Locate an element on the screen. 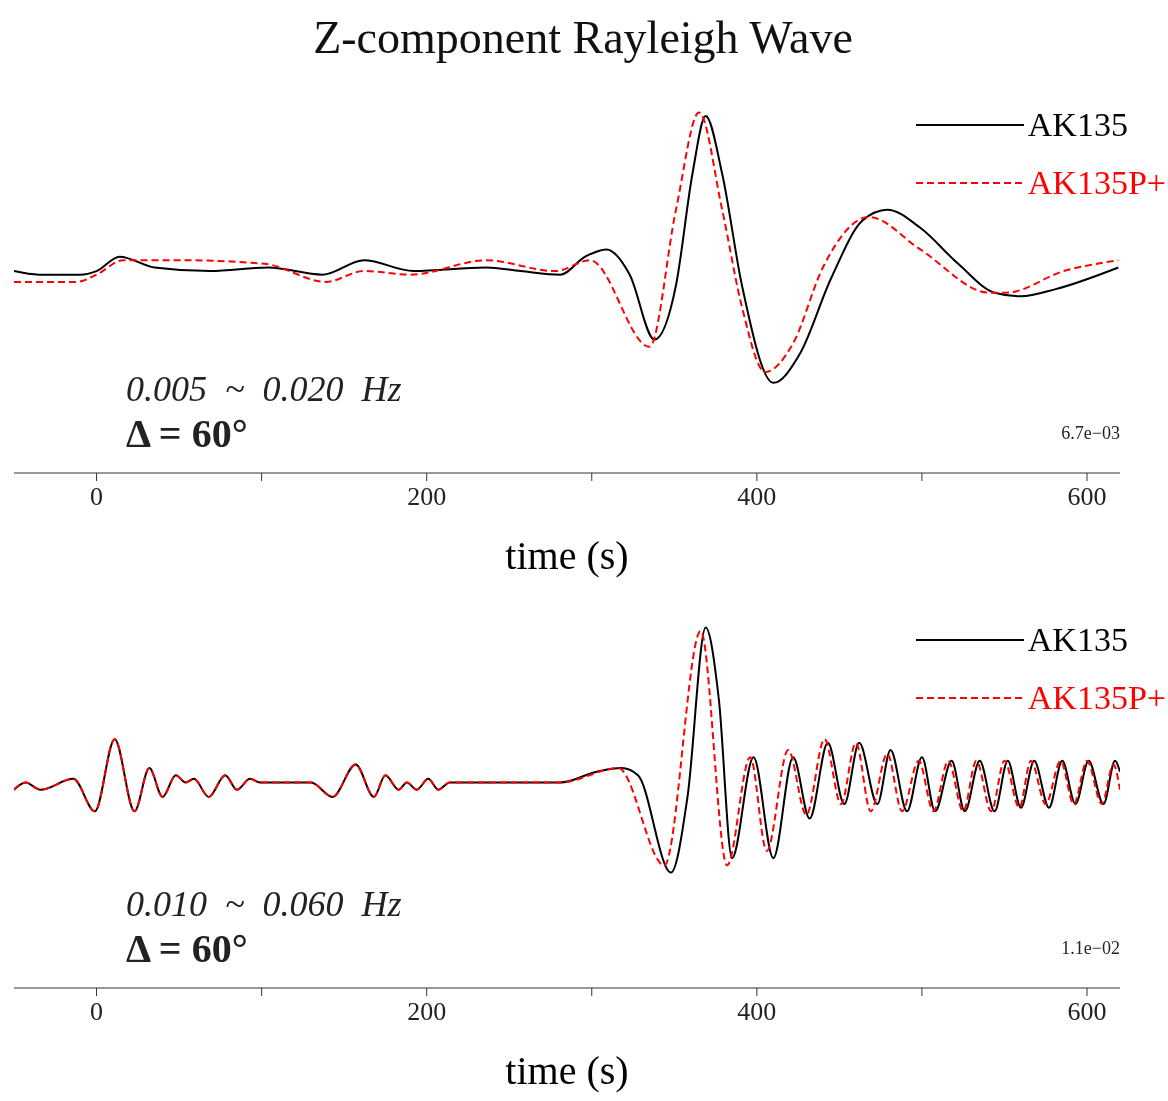 The width and height of the screenshot is (1168, 1101). annotation: 6.7e−03 is located at coordinates (1090, 433).